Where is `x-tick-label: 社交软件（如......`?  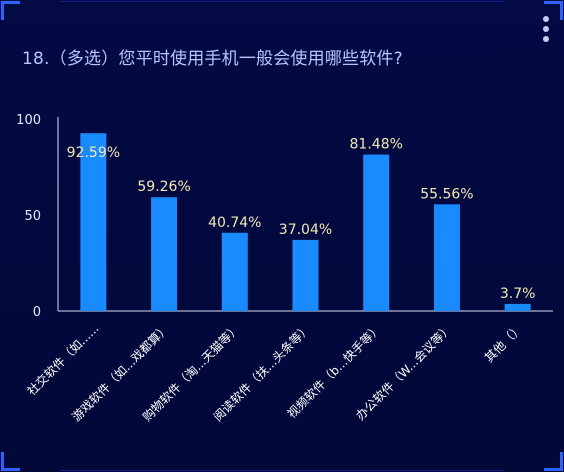
x-tick-label: 社交软件（如...... is located at coordinates (63, 360).